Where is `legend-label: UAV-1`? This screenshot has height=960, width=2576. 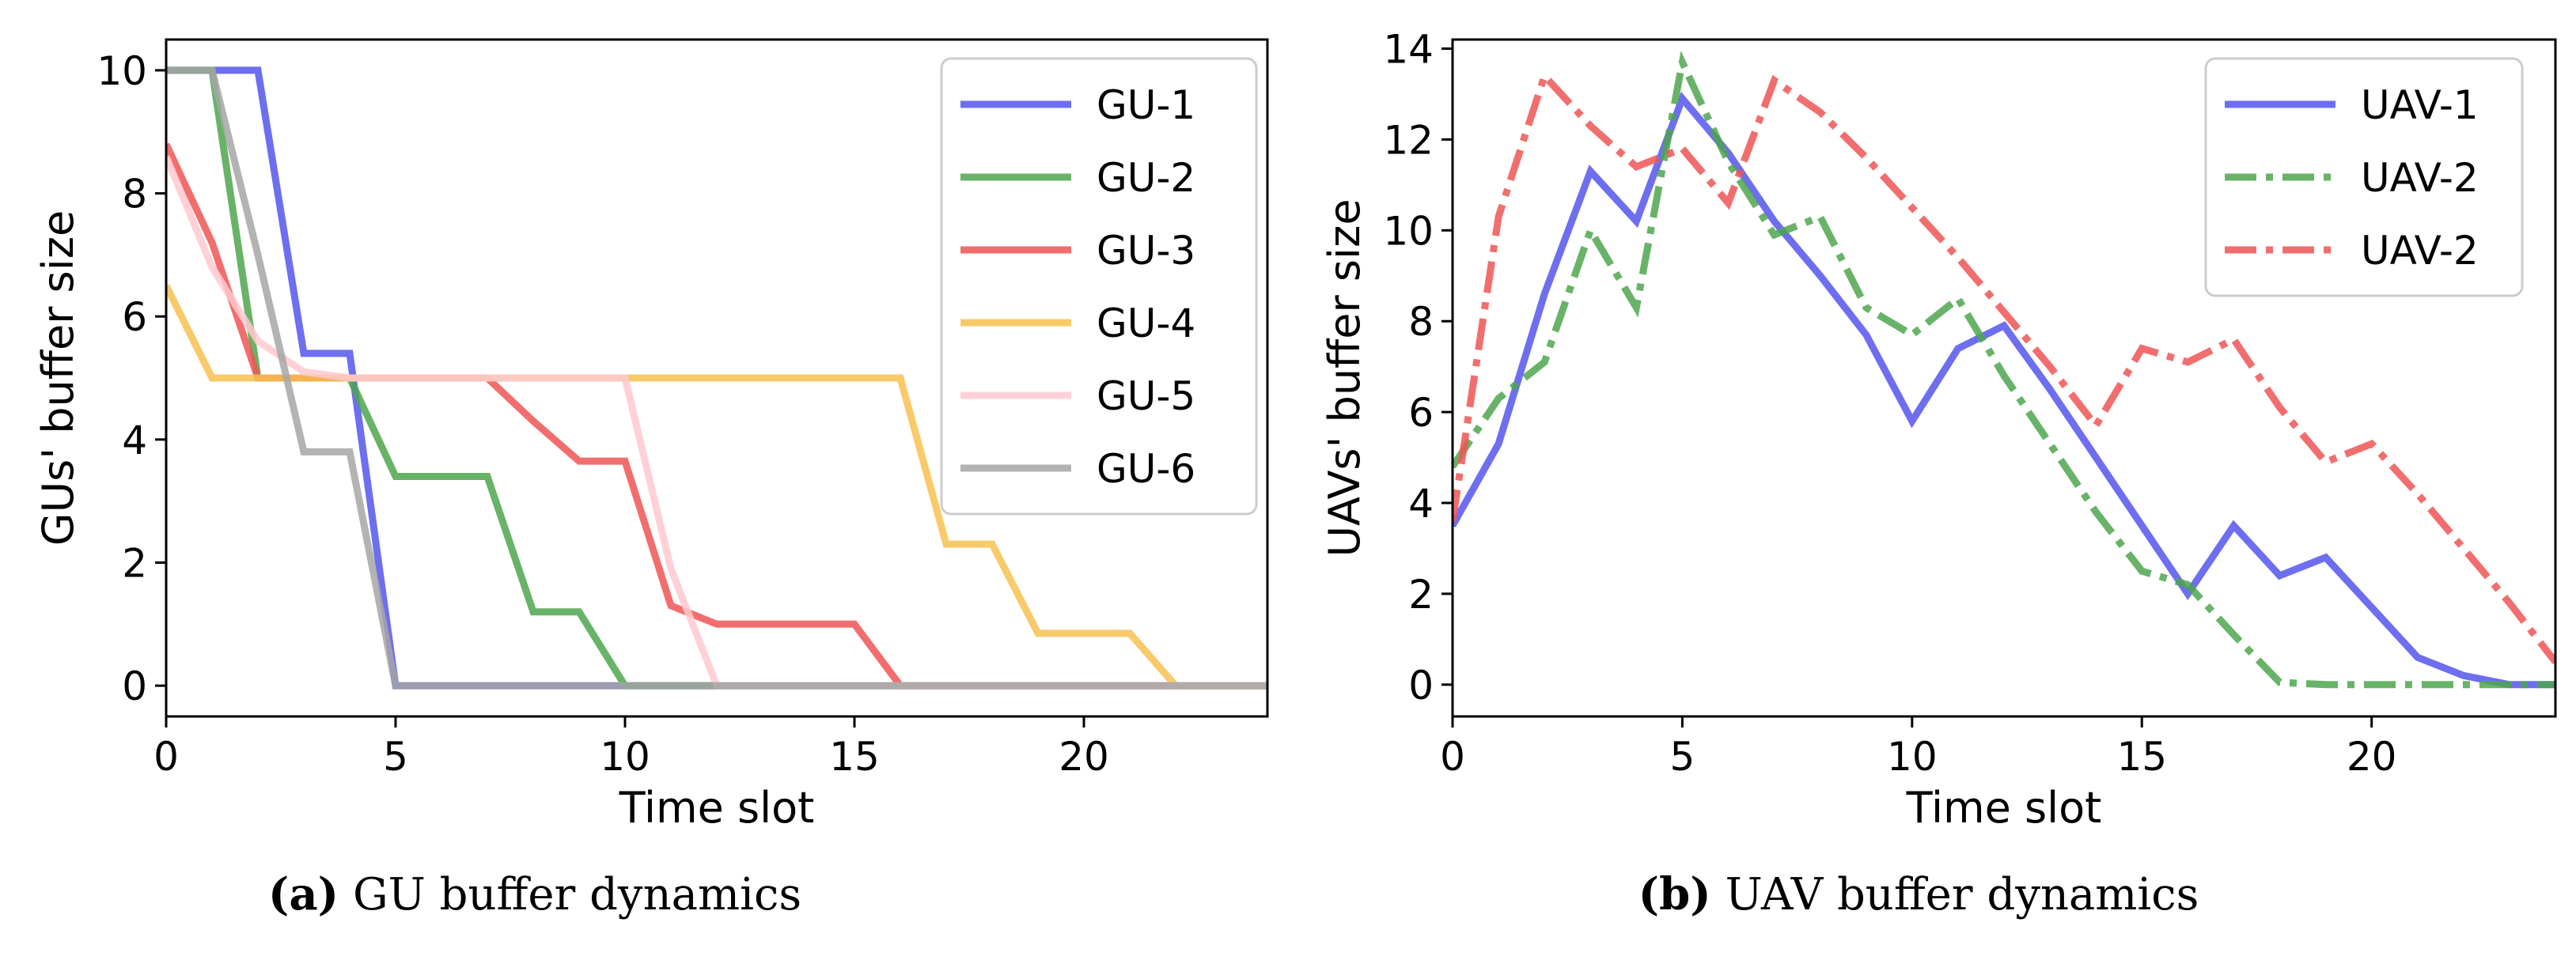
legend-label: UAV-1 is located at coordinates (2420, 105).